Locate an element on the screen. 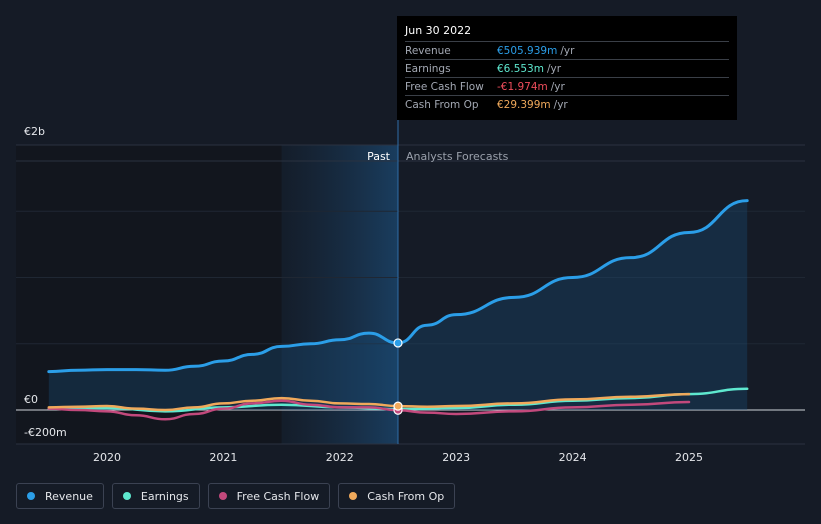 Image resolution: width=821 pixels, height=524 pixels. tooltip-label: Earnings is located at coordinates (428, 68).